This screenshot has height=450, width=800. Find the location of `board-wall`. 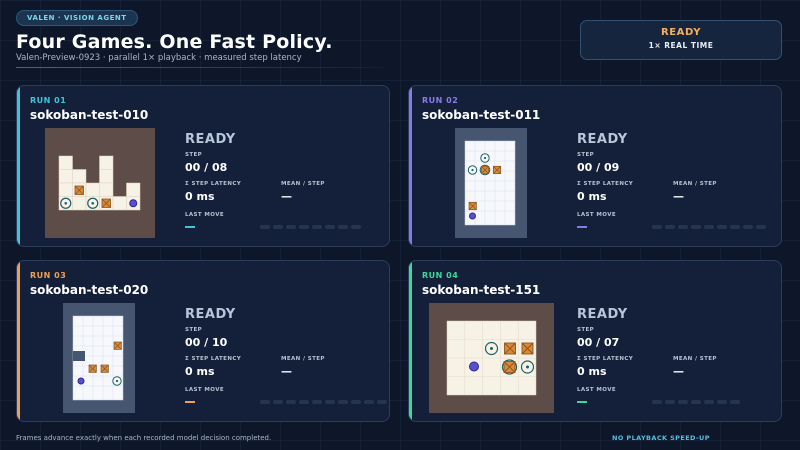

board-wall is located at coordinates (79, 356).